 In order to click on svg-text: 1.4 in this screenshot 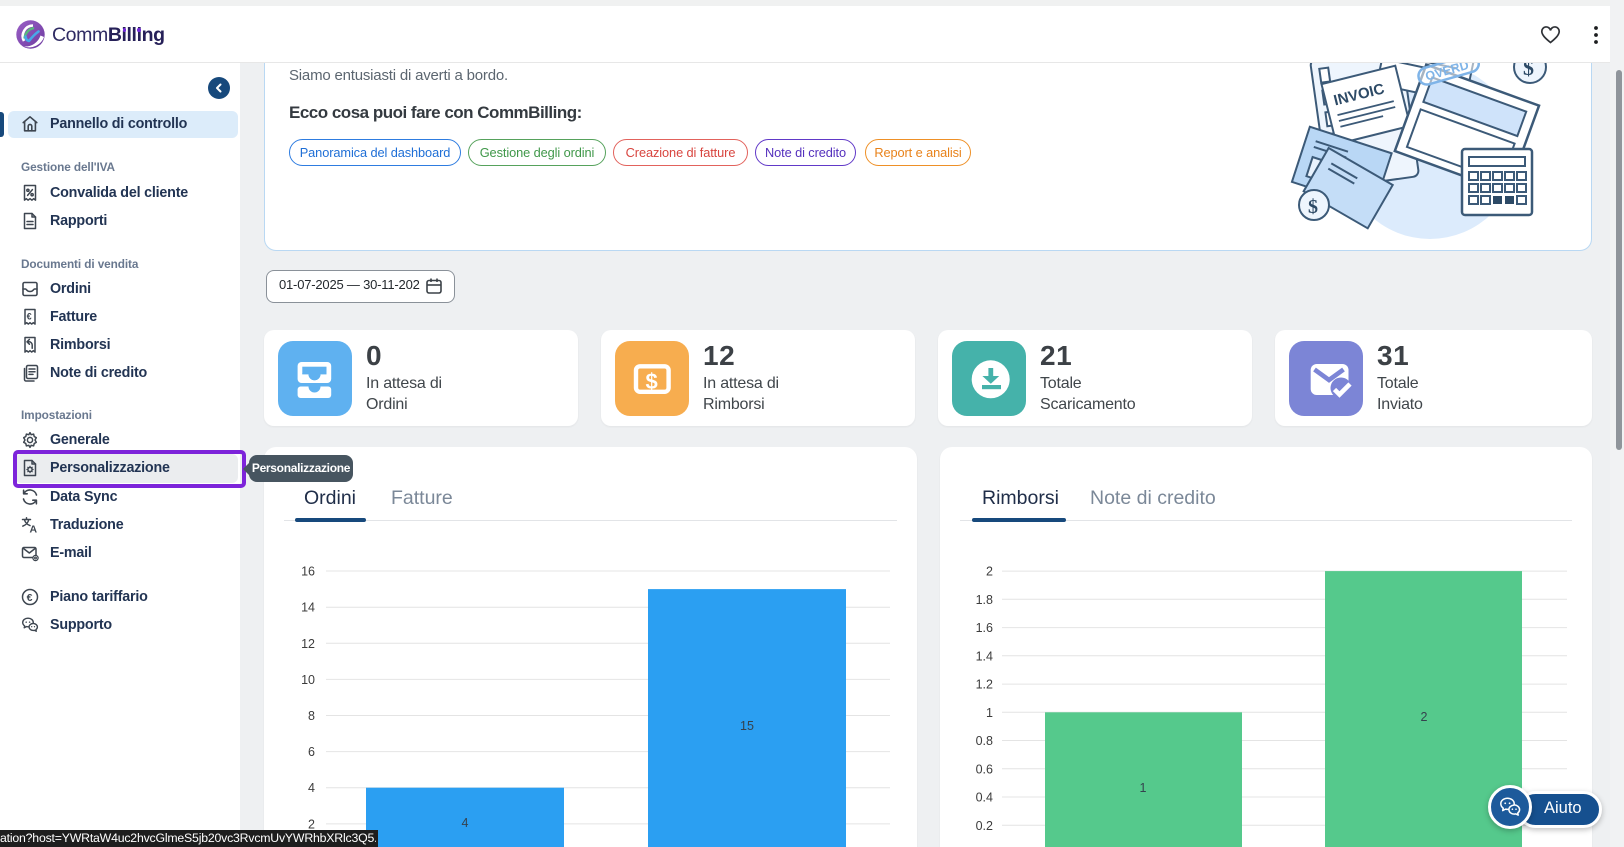, I will do `click(984, 656)`.